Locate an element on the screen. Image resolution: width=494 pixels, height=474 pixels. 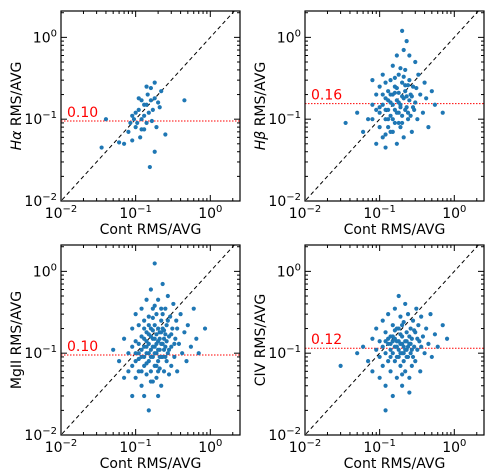
diagonal-line is located at coordinates (148, 106).